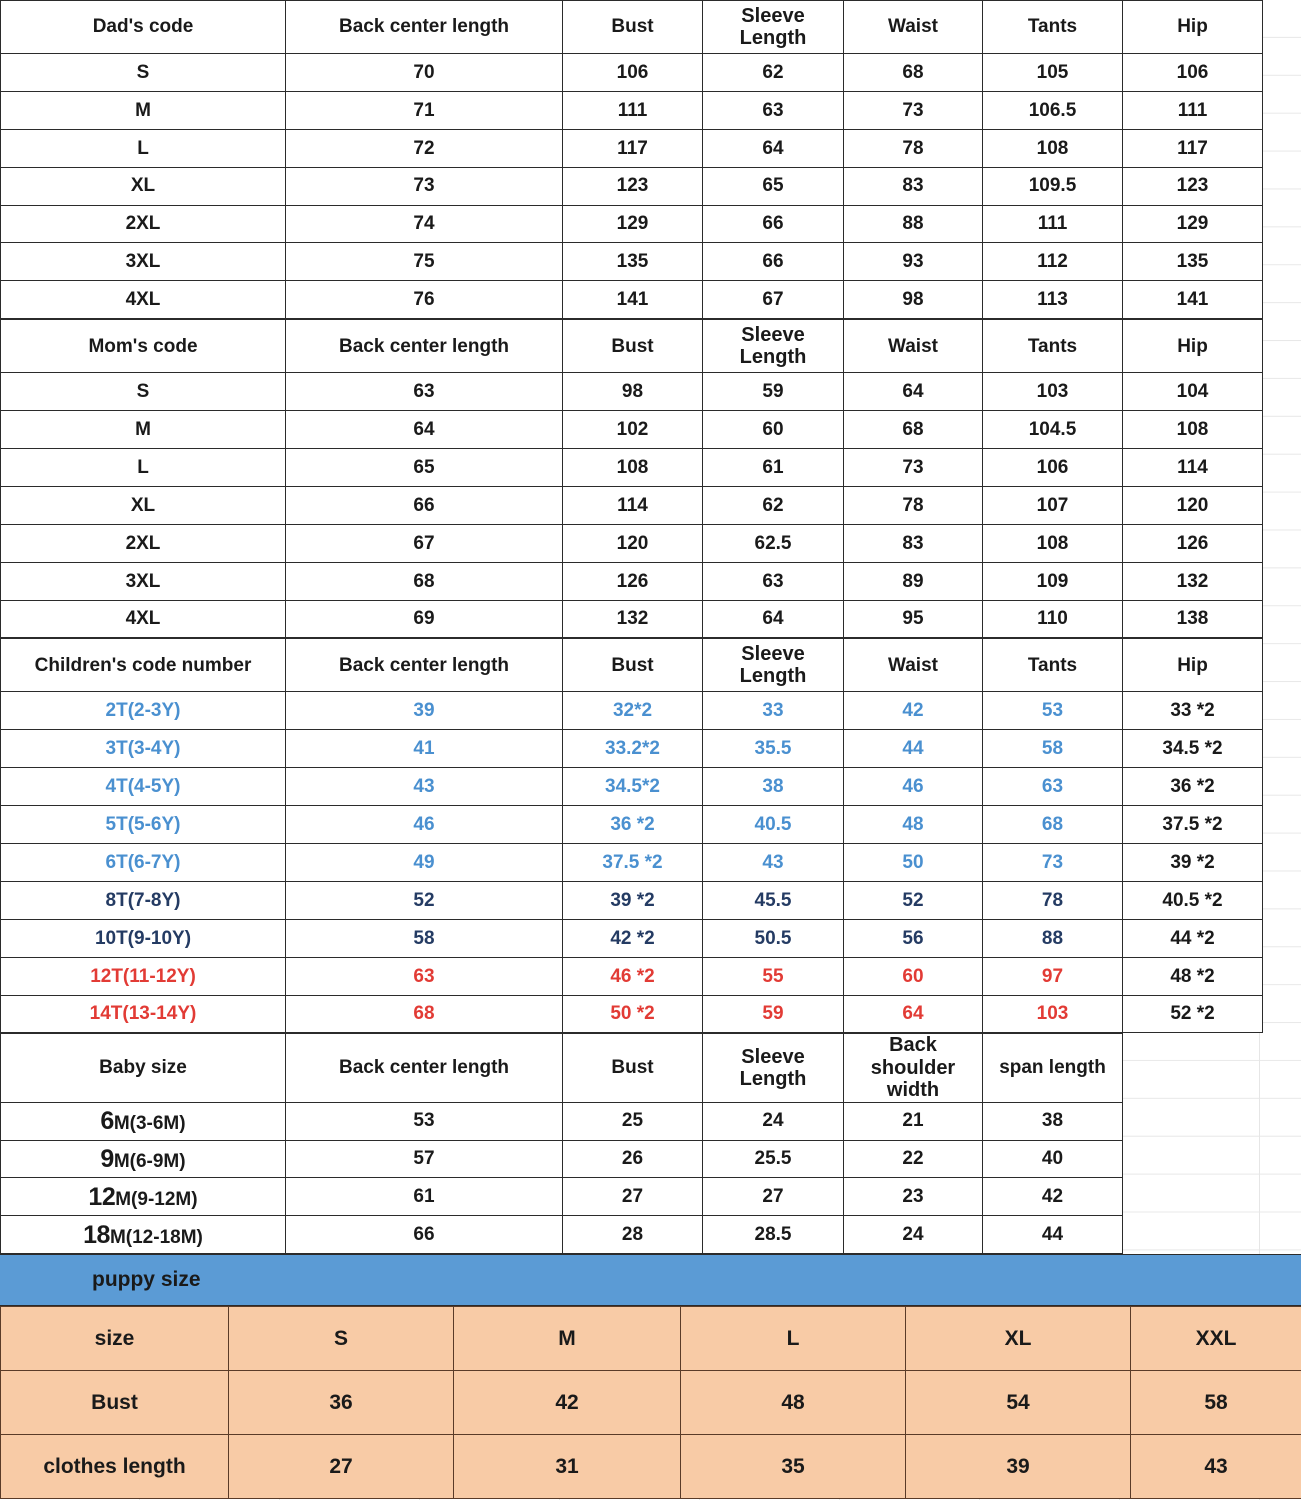 The image size is (1301, 1500). Describe the element at coordinates (1192, 543) in the screenshot. I see `moms-hip-cell: 126` at that location.